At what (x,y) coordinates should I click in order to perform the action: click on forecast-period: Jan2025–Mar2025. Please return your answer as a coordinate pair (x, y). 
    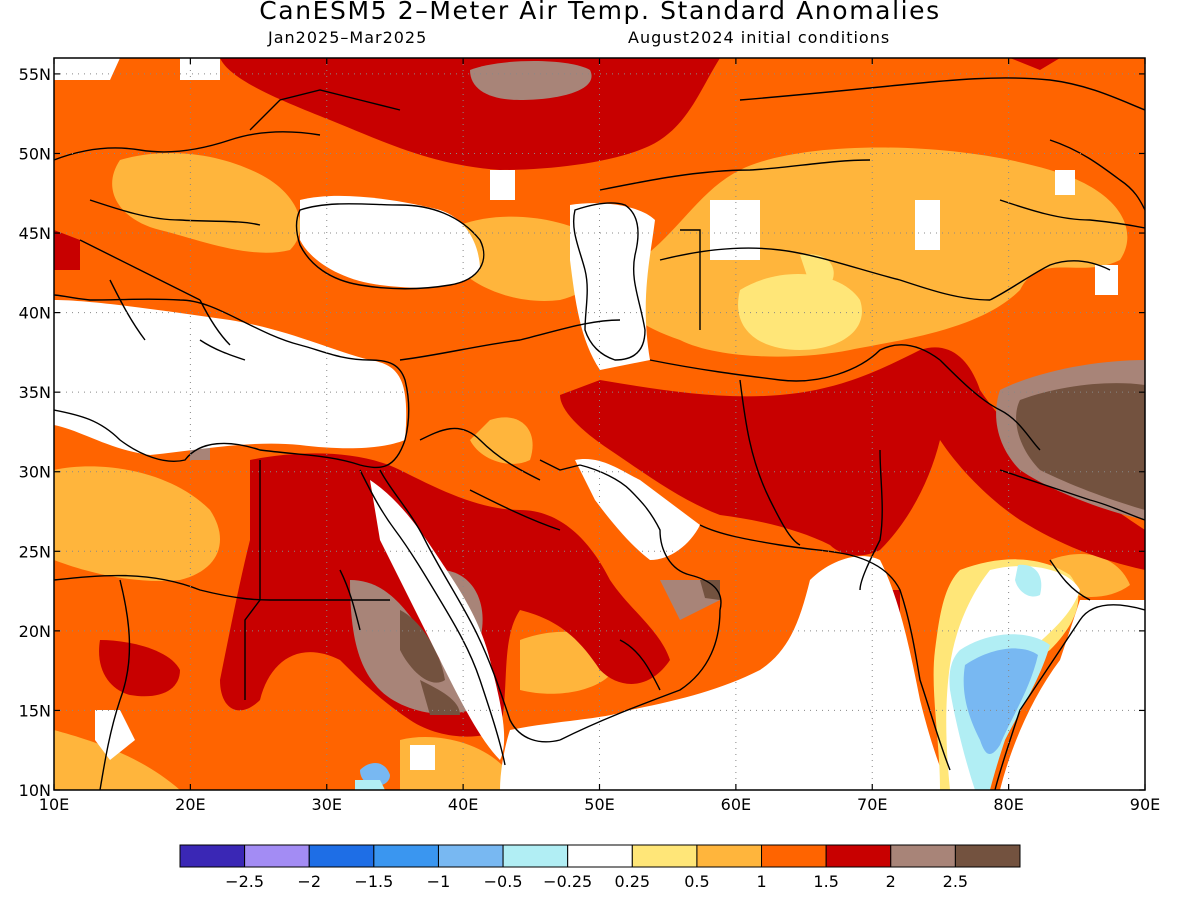
    Looking at the image, I should click on (348, 37).